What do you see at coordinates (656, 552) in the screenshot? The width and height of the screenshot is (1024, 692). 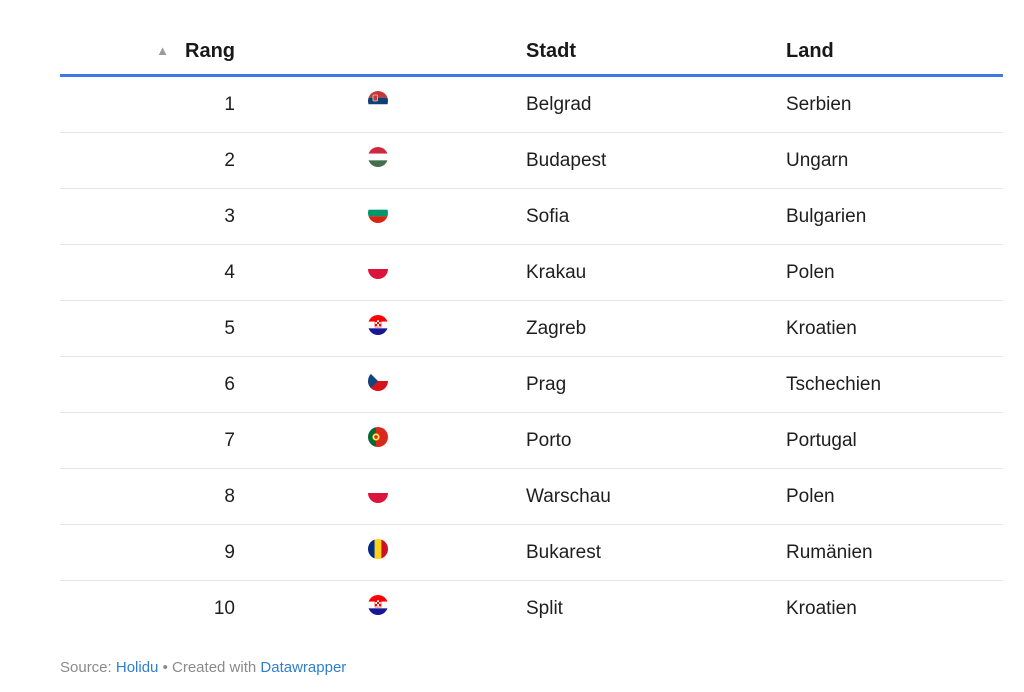 I see `city-cell: Bukarest` at bounding box center [656, 552].